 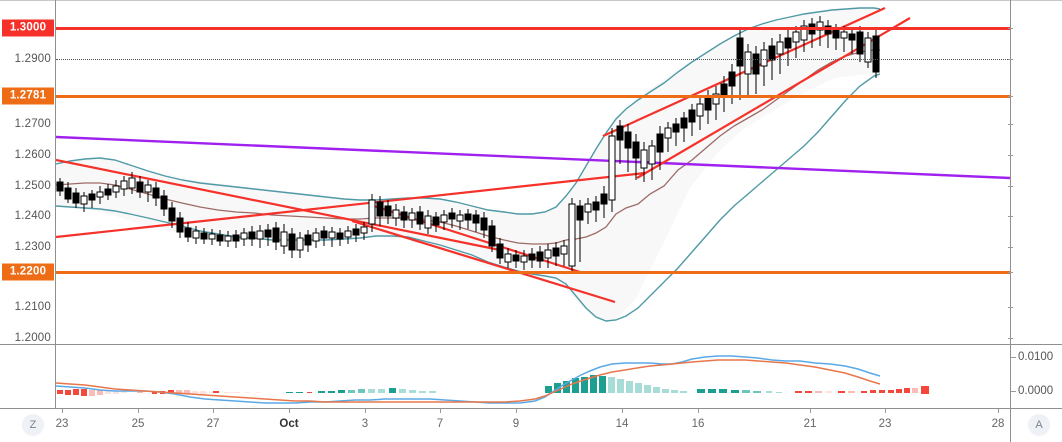 What do you see at coordinates (32, 186) in the screenshot?
I see `price-label-1-2500: 1.2500` at bounding box center [32, 186].